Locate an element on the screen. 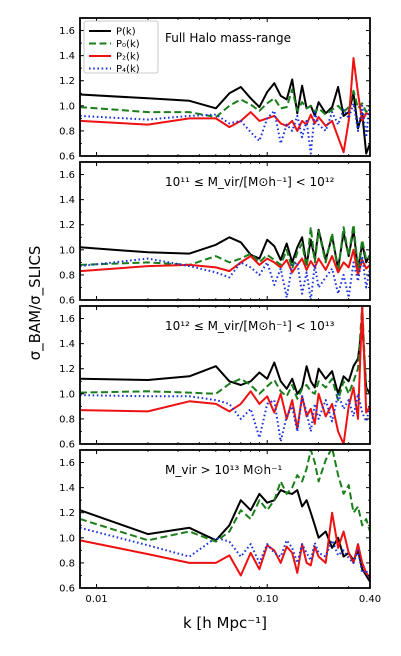  legend-label: P₄(k) is located at coordinates (128, 69).